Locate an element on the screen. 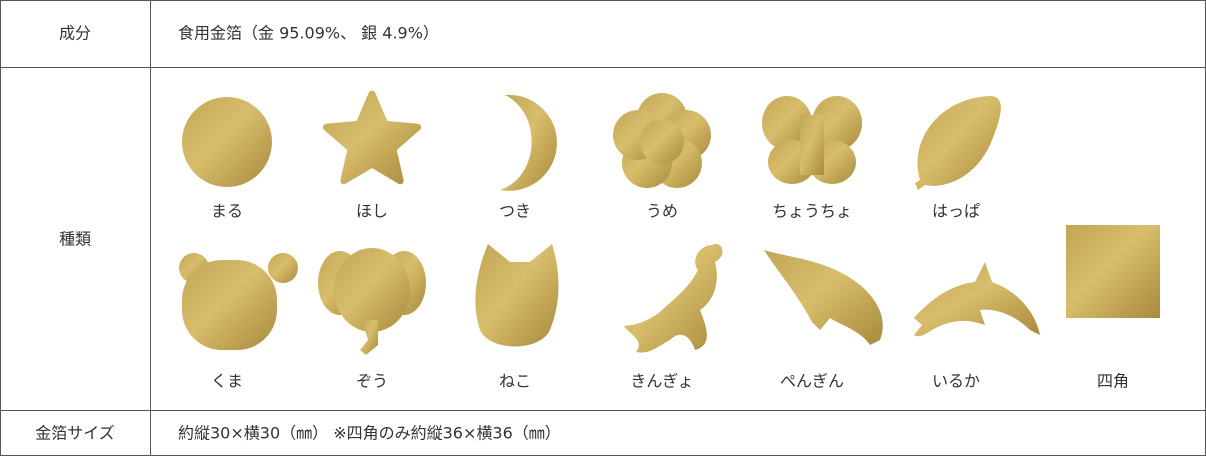 This screenshot has height=456, width=1206. shape-label: ほし is located at coordinates (372, 211).